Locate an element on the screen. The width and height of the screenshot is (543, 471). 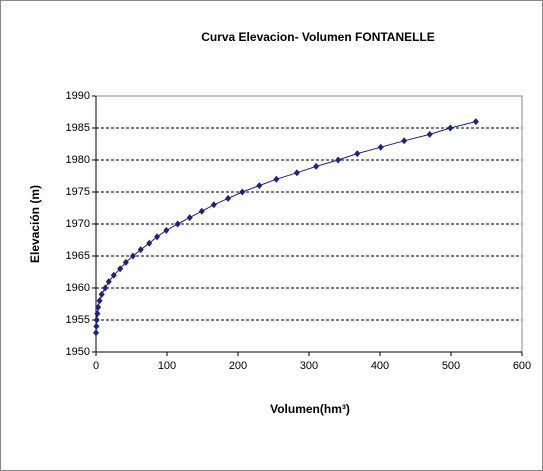
y-tick-label: 1970 is located at coordinates (78, 224).